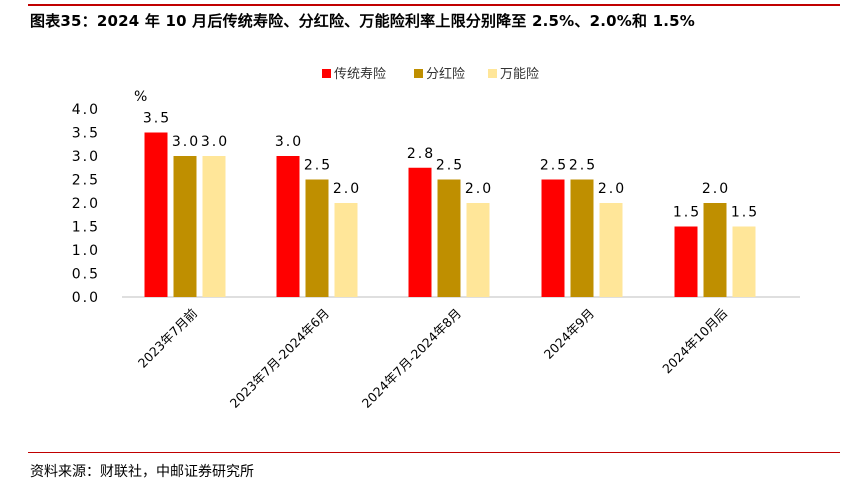 Image resolution: width=868 pixels, height=495 pixels. I want to click on x-tick-label-3: 2024年7月-2024年8月, so click(411, 358).